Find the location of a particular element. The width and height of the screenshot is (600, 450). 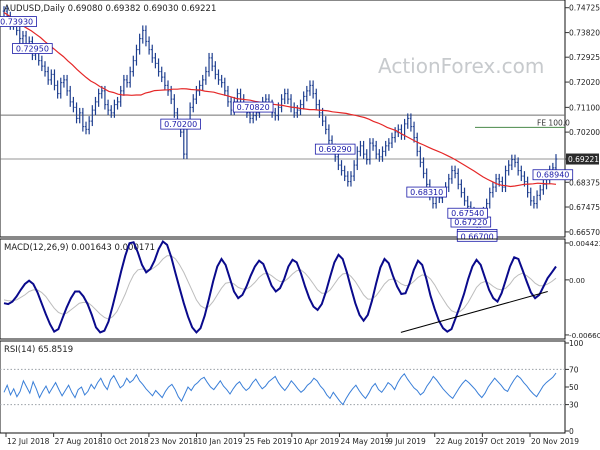

price-annotation-text: 0.73930 is located at coordinates (16, 22).